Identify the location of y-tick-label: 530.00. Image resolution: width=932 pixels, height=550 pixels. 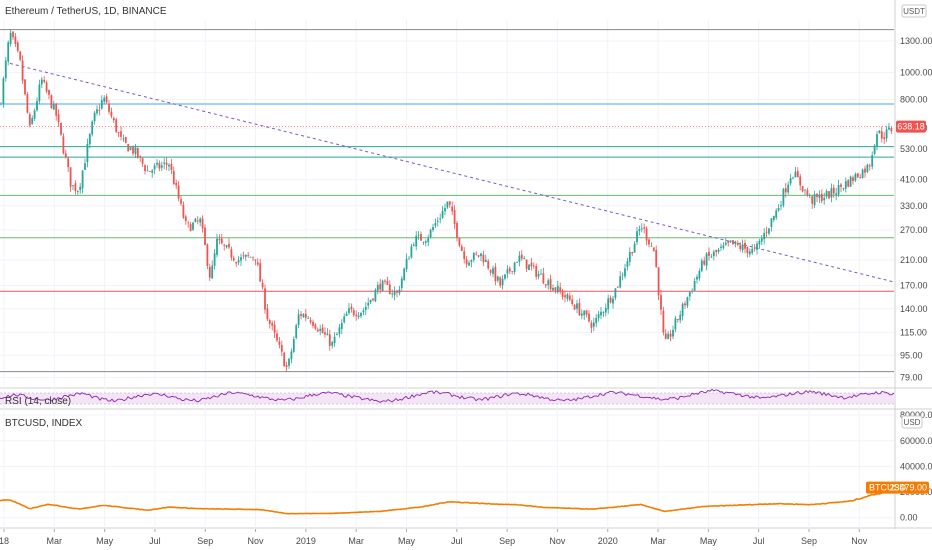
(914, 149).